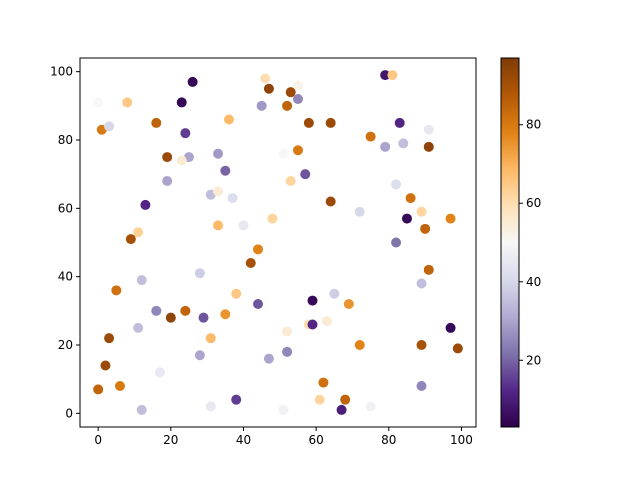 The width and height of the screenshot is (640, 480). What do you see at coordinates (283, 437) in the screenshot?
I see `x-axis: 0 20 40 60 80 100` at bounding box center [283, 437].